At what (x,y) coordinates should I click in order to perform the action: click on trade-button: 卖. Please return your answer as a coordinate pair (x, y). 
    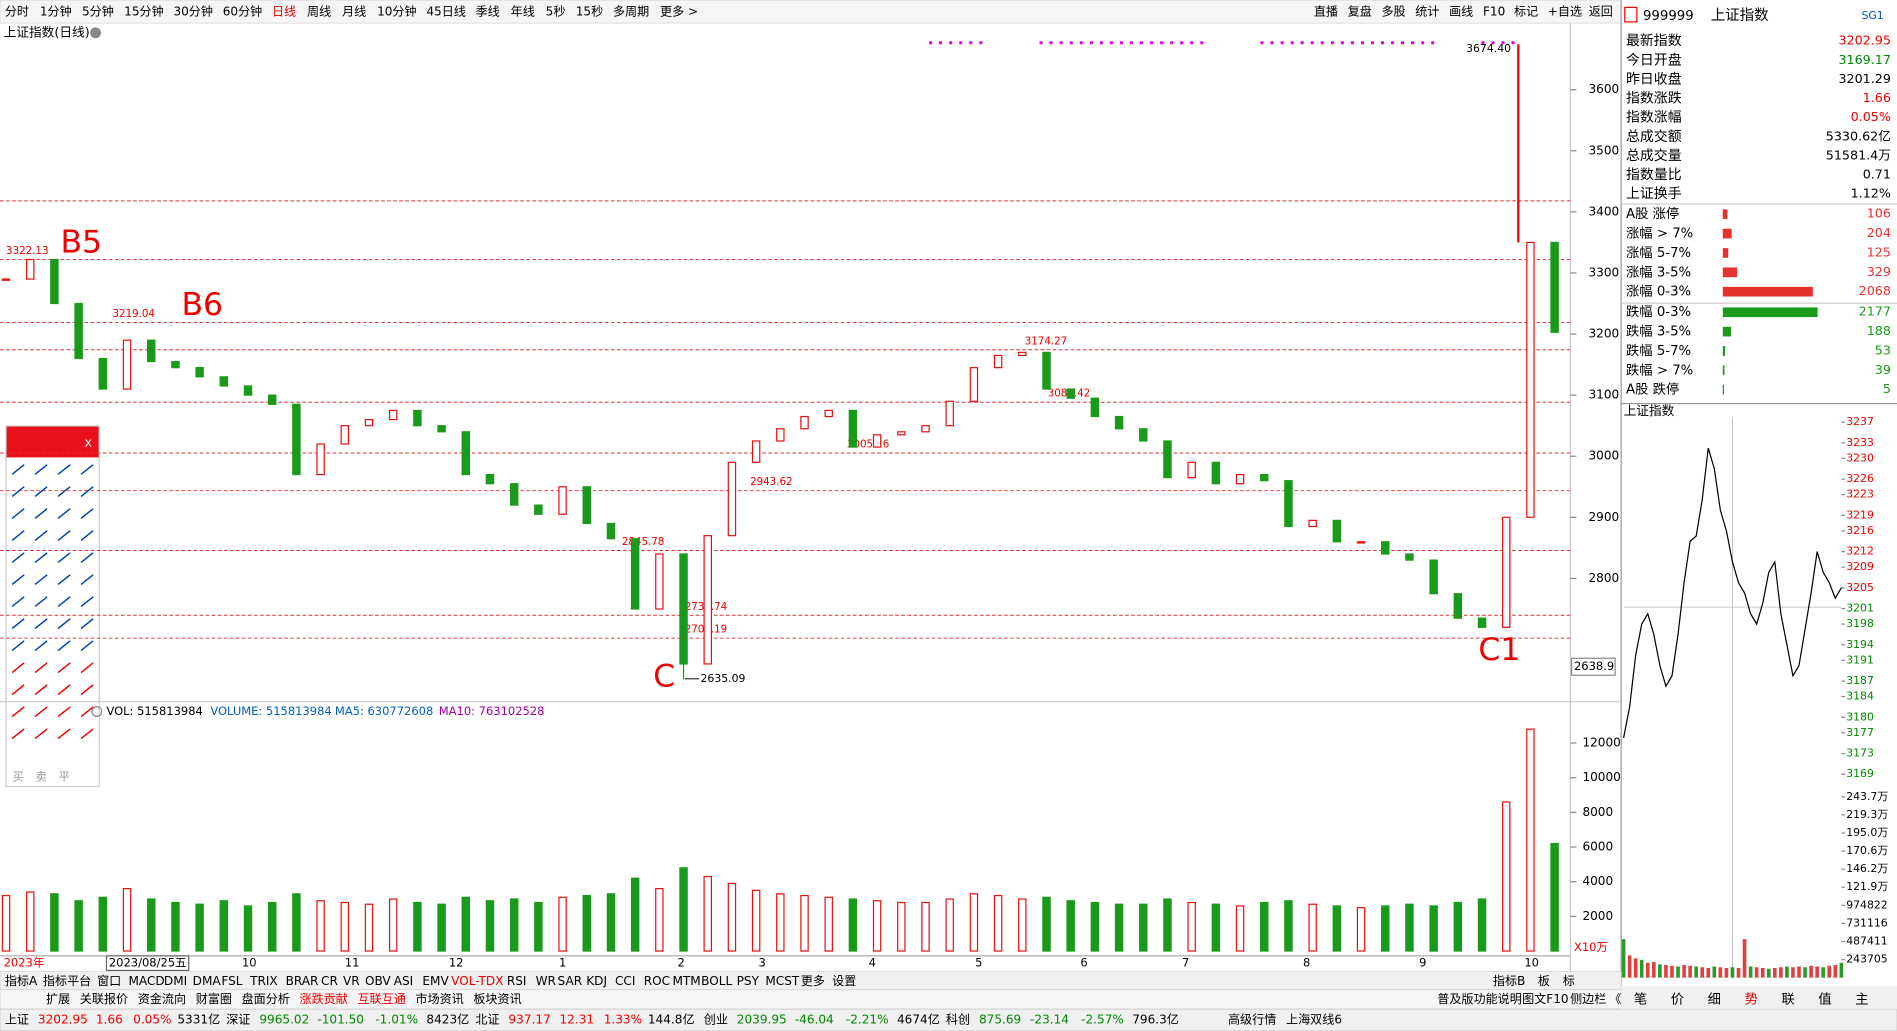
    Looking at the image, I should click on (41, 776).